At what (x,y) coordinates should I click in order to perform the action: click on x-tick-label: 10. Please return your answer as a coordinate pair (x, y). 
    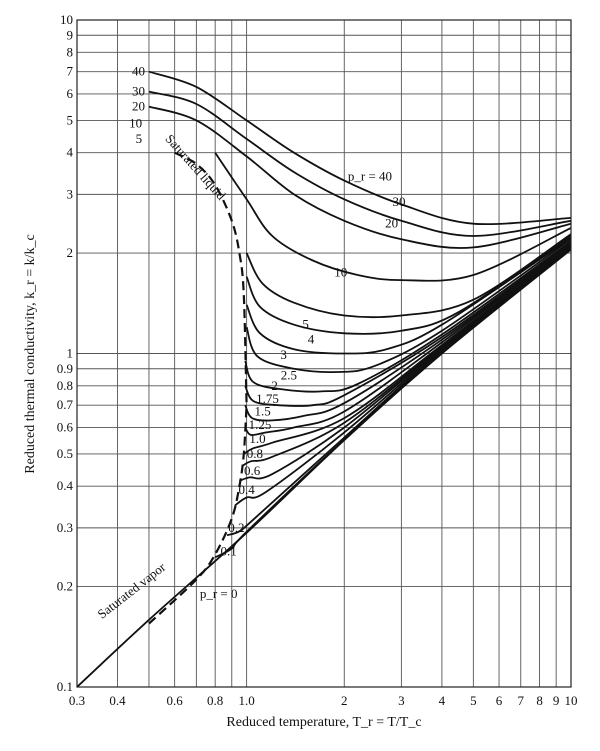
    Looking at the image, I should click on (571, 700).